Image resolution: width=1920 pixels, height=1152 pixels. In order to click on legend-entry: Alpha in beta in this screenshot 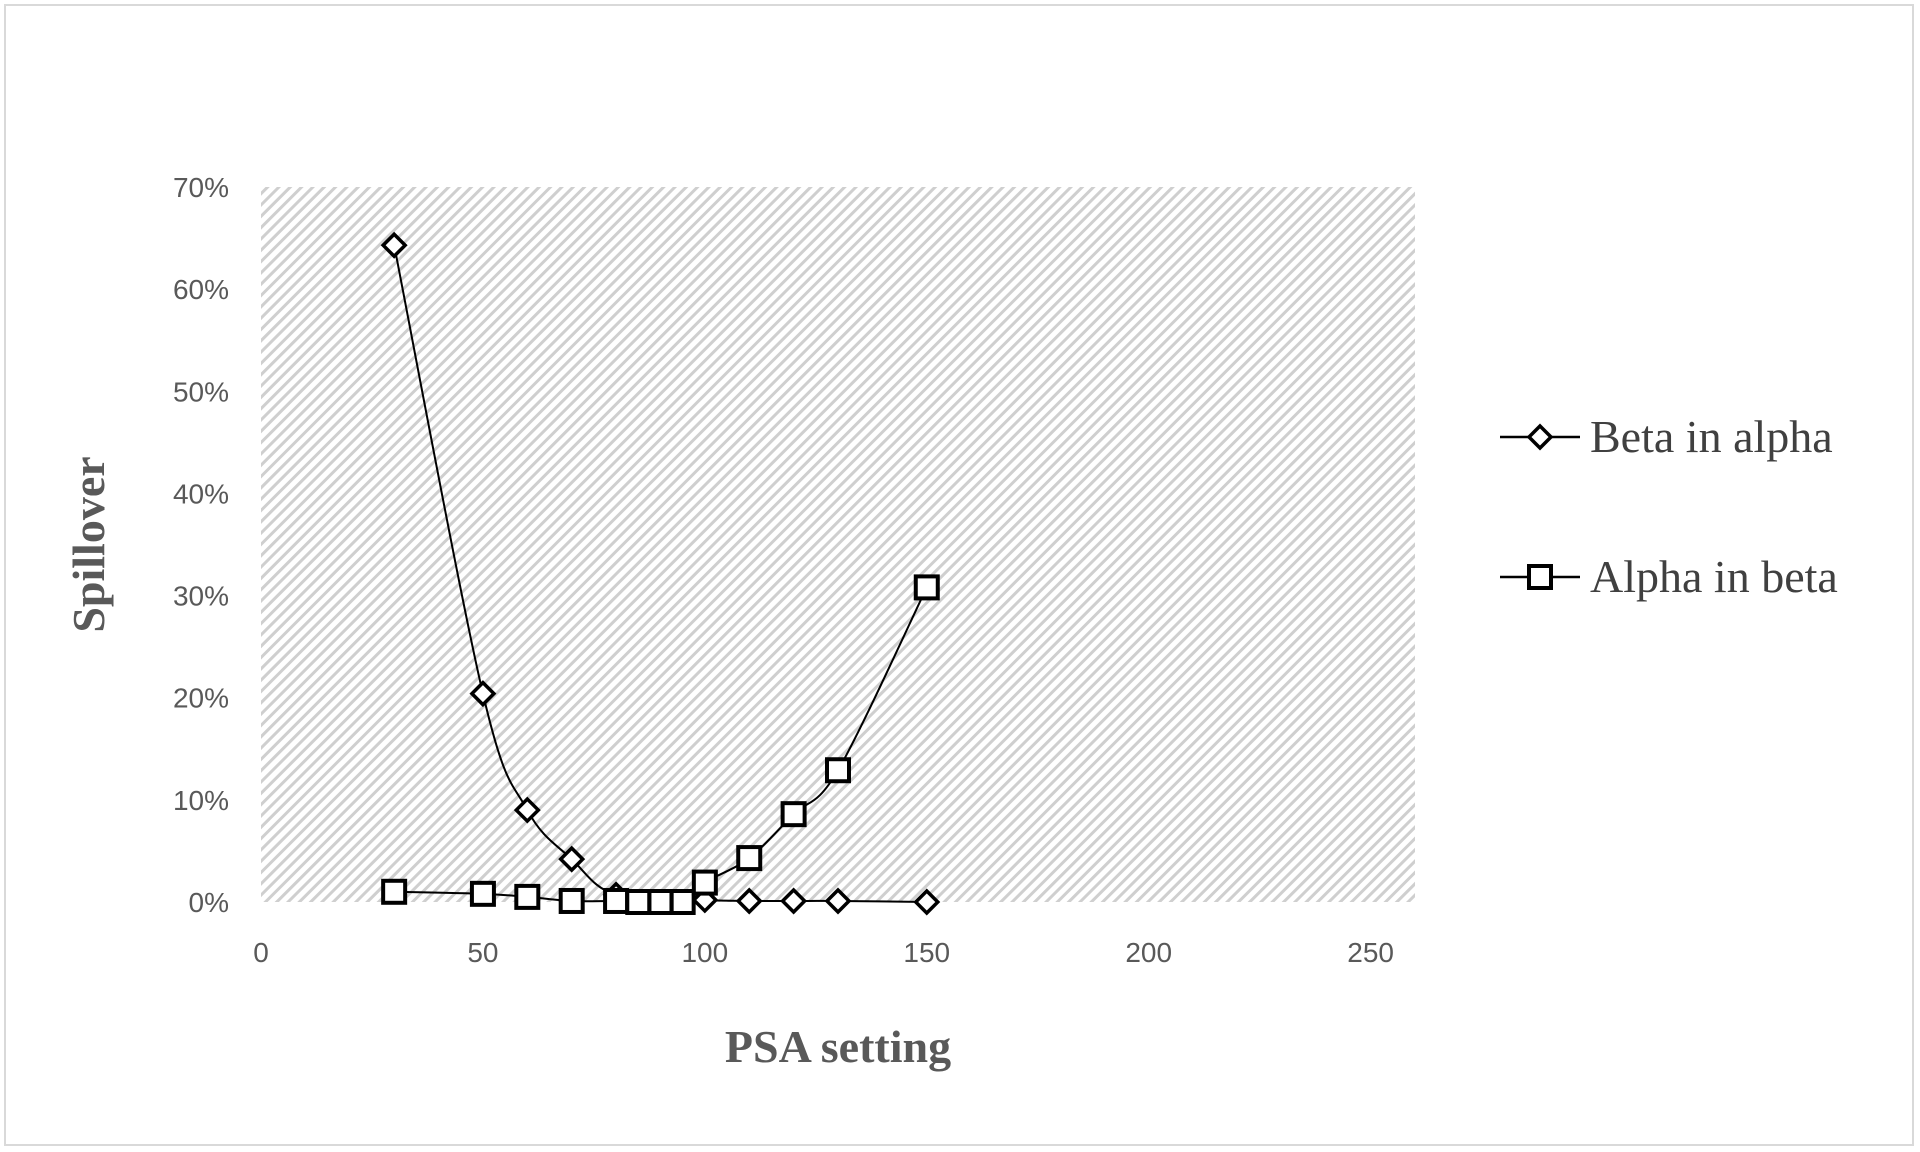, I will do `click(1669, 576)`.